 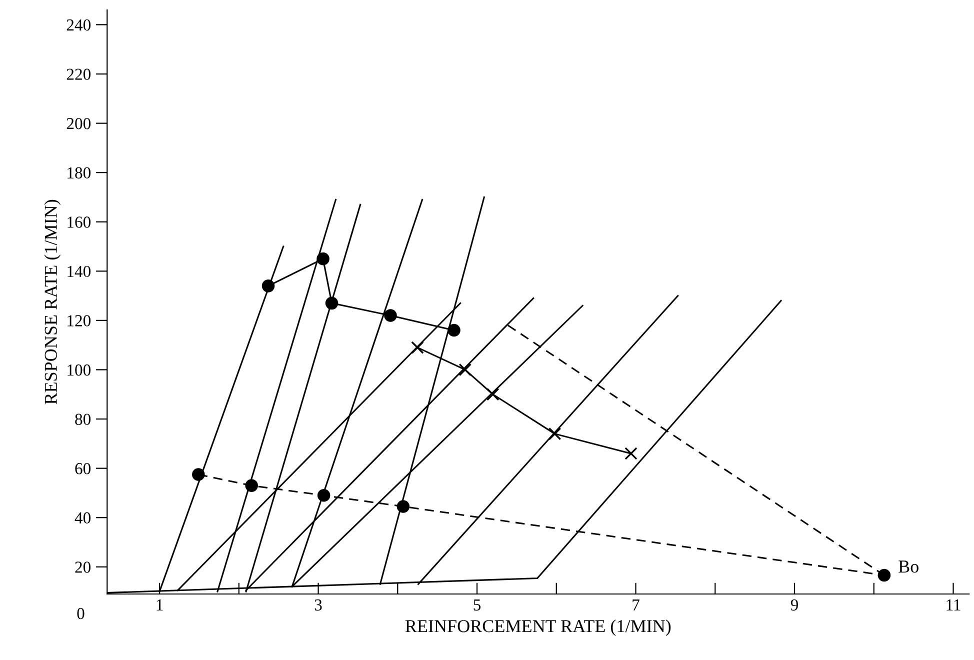 I want to click on y-tick-label: 120, so click(x=79, y=320).